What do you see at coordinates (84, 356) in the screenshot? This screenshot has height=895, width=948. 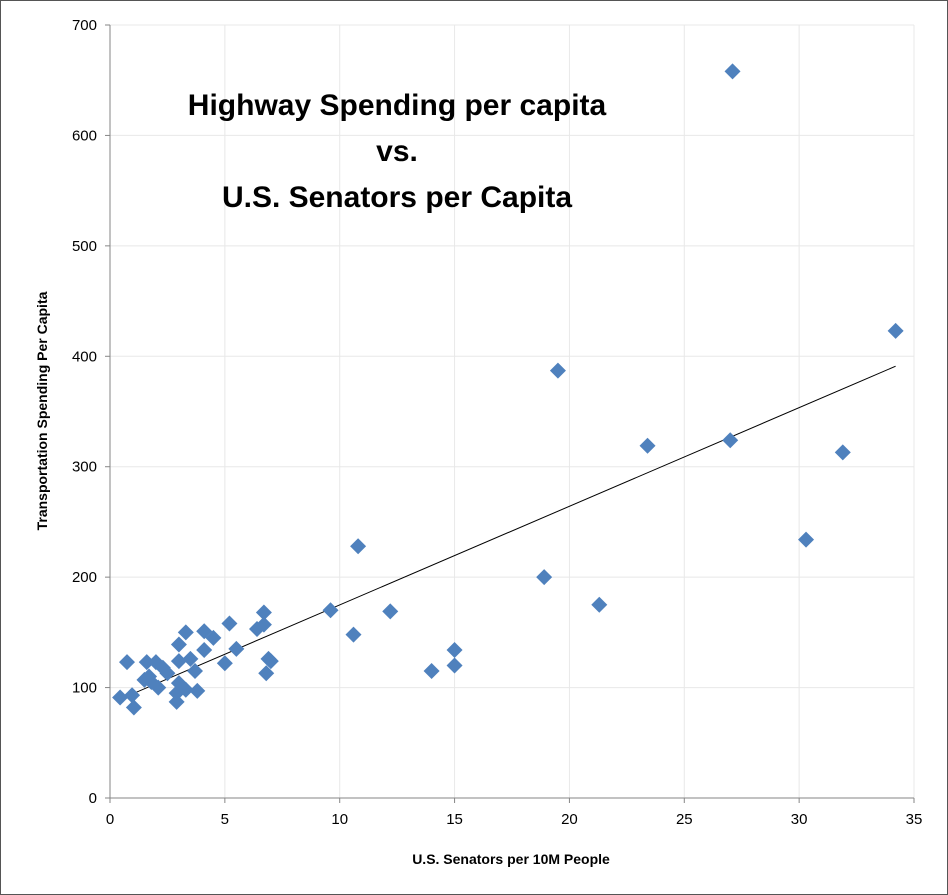 I see `y-tick-label: 400` at bounding box center [84, 356].